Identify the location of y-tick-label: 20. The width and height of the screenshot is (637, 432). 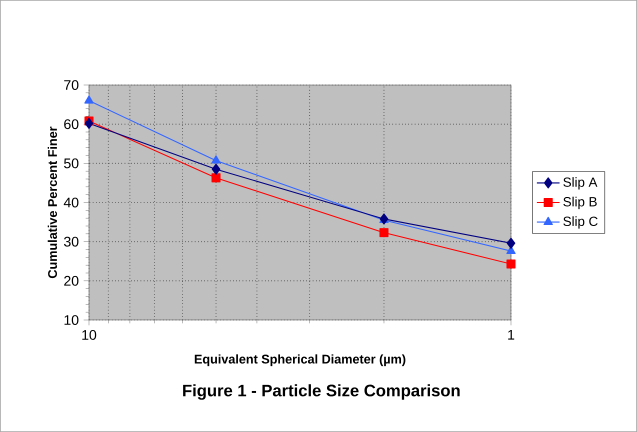
(71, 281).